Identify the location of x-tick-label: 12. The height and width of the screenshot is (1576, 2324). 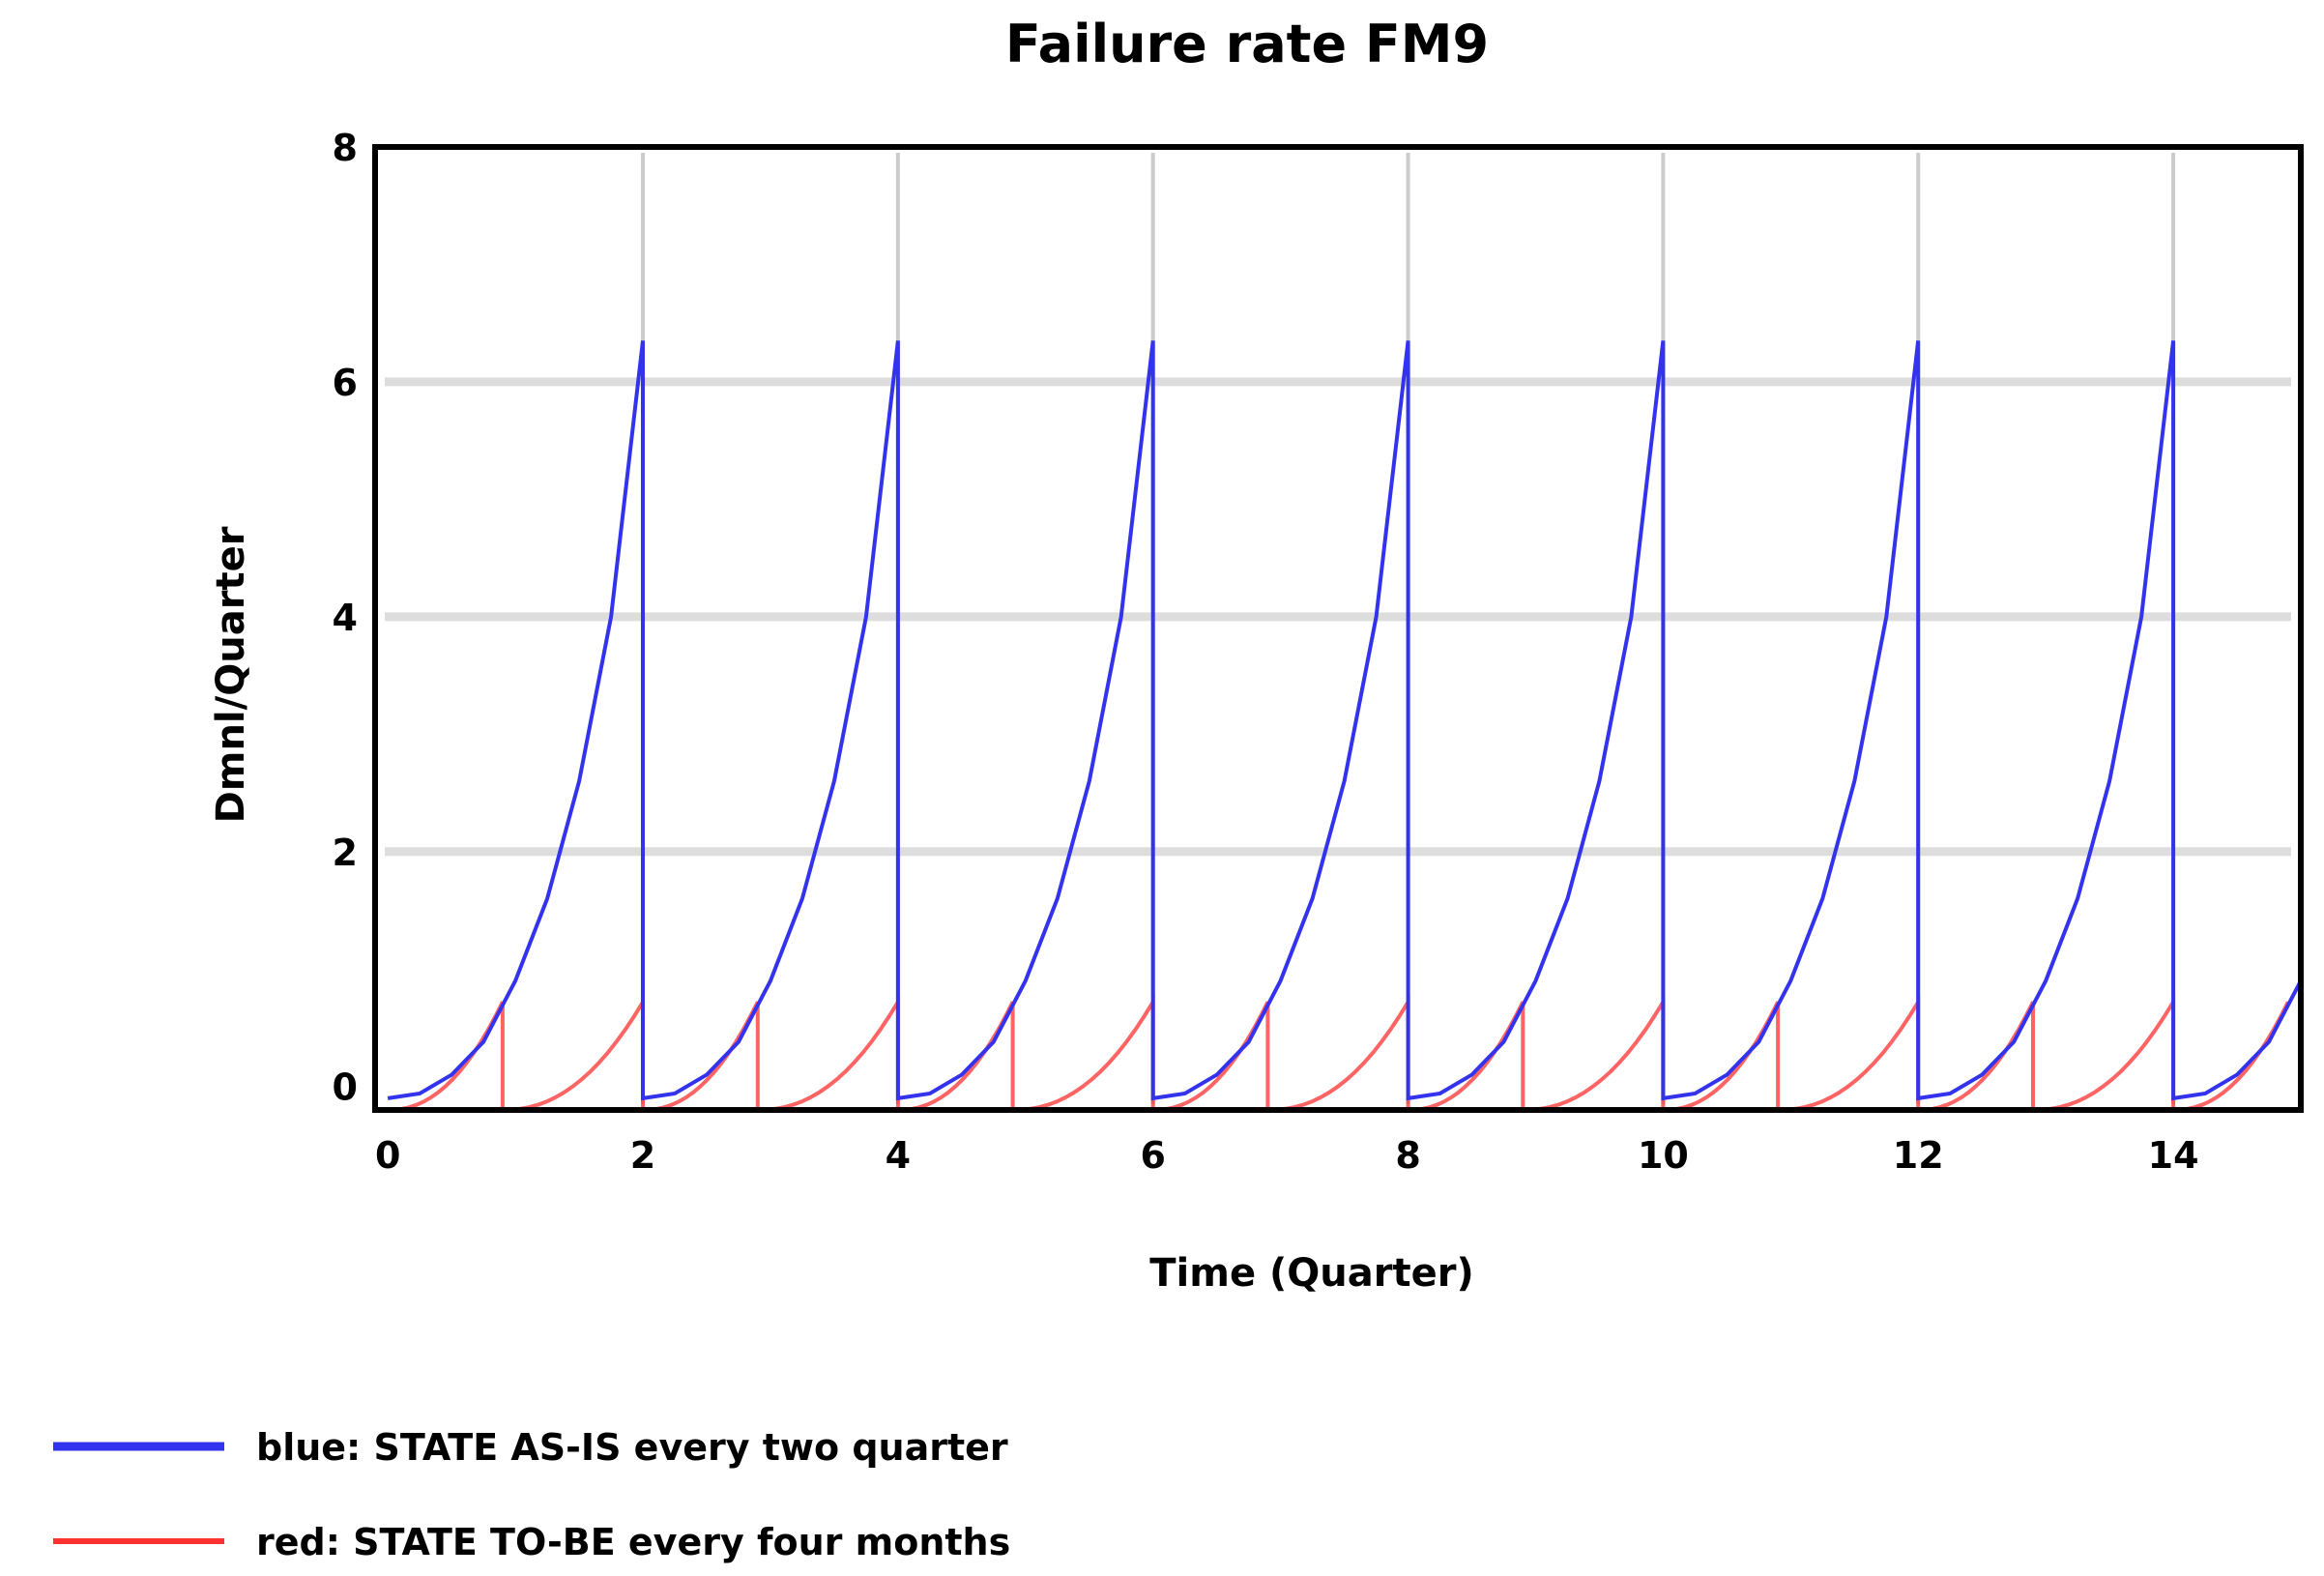
(1918, 1155).